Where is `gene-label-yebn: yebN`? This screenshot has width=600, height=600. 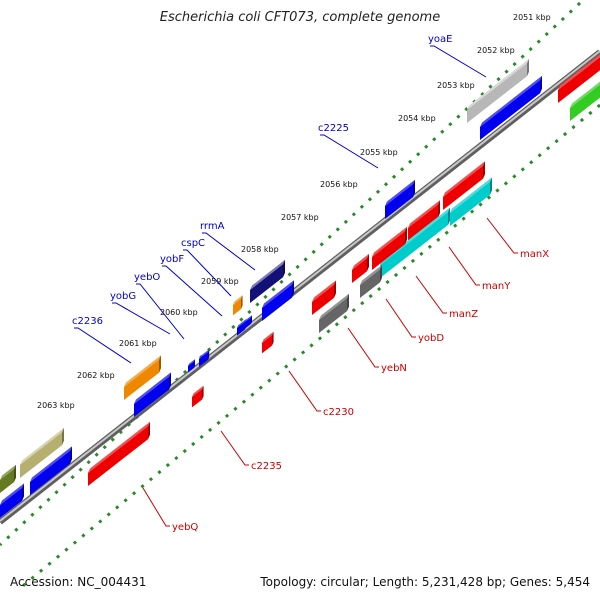
gene-label-yebn: yebN is located at coordinates (377, 350).